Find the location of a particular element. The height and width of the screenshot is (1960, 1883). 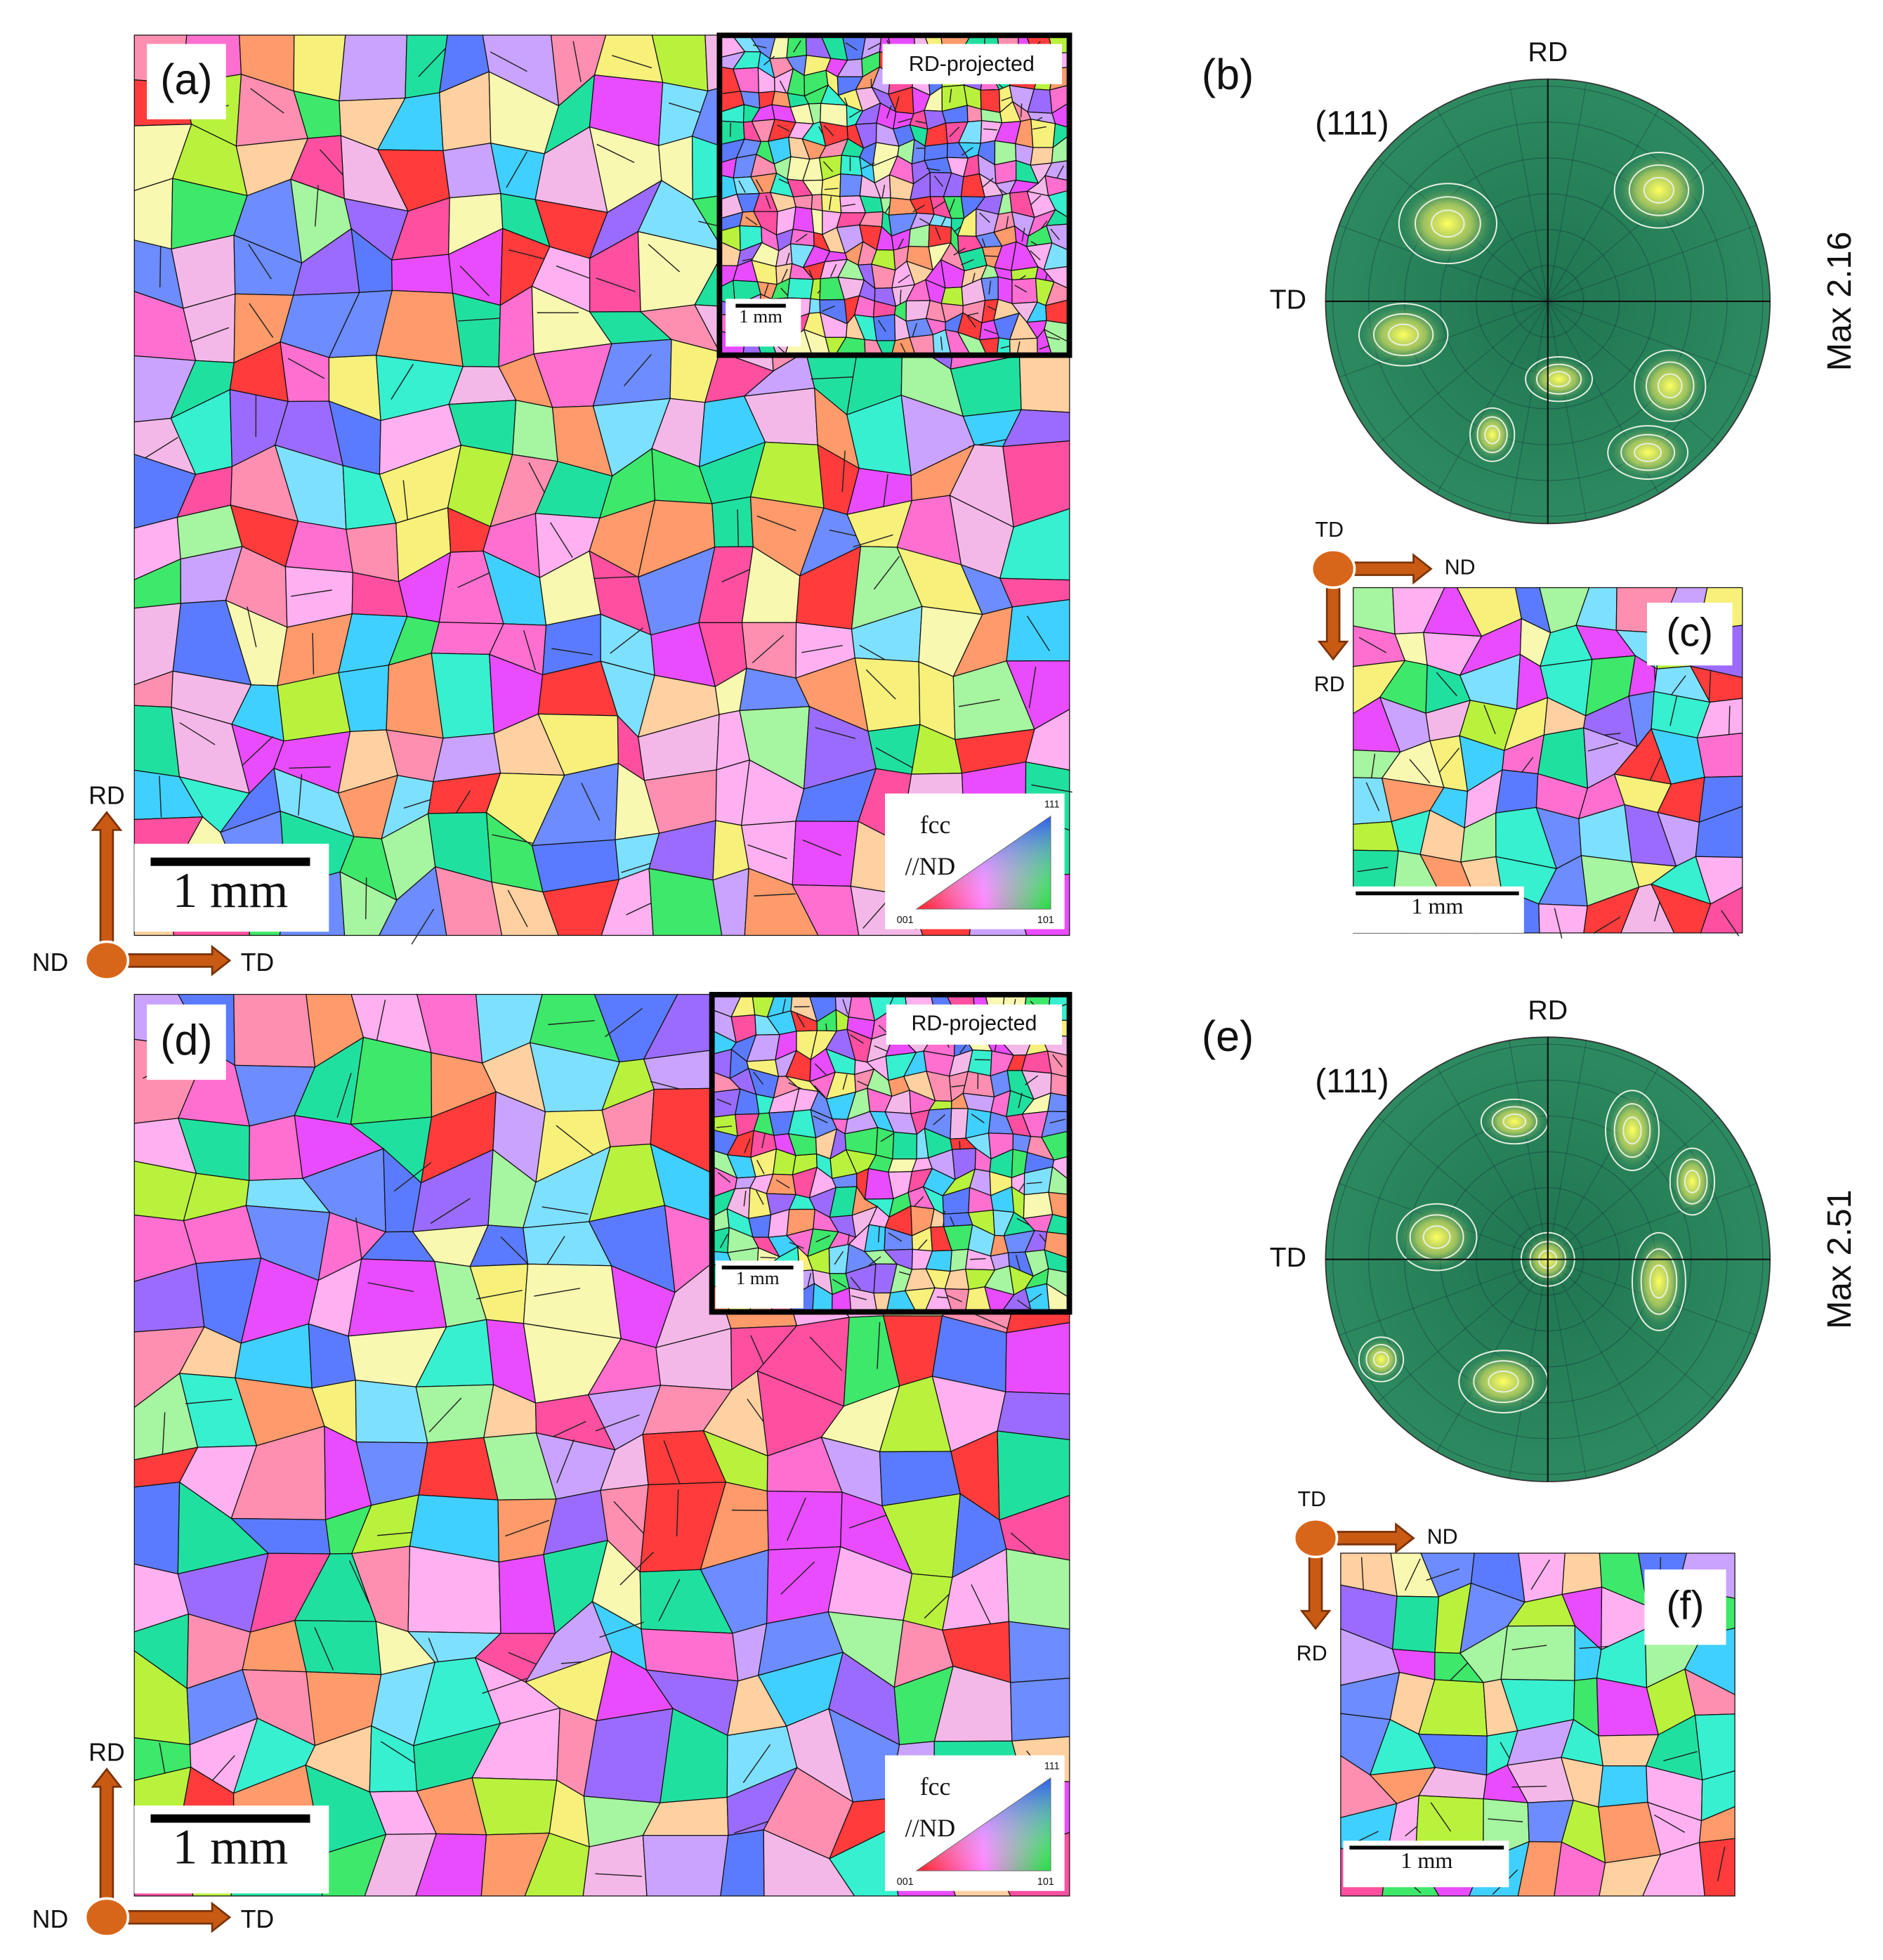

panel-label: (d) is located at coordinates (186, 1040).